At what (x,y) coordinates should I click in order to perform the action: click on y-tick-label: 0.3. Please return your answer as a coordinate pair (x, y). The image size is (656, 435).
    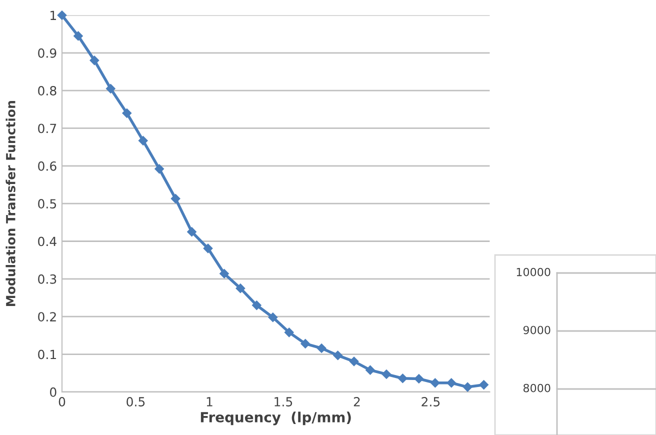
    Looking at the image, I should click on (47, 279).